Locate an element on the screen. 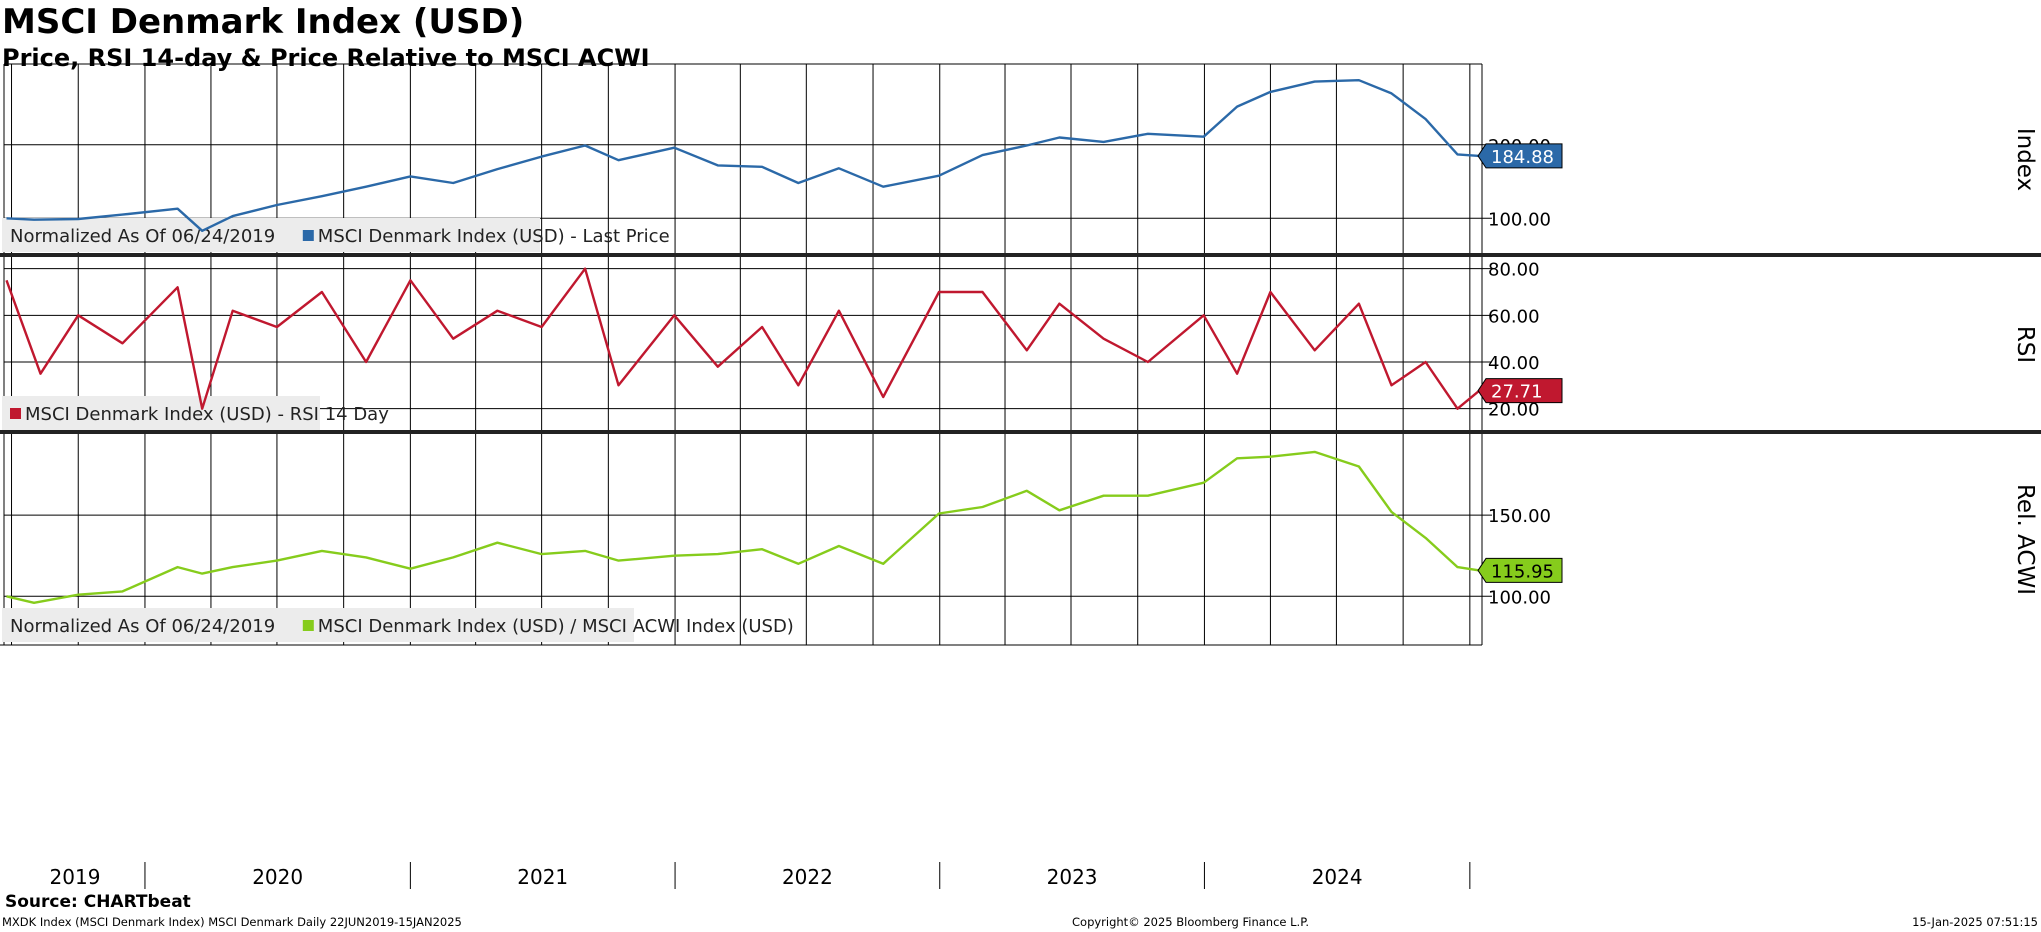 The height and width of the screenshot is (932, 2041). y-tick-label: 150.00 is located at coordinates (1519, 516).